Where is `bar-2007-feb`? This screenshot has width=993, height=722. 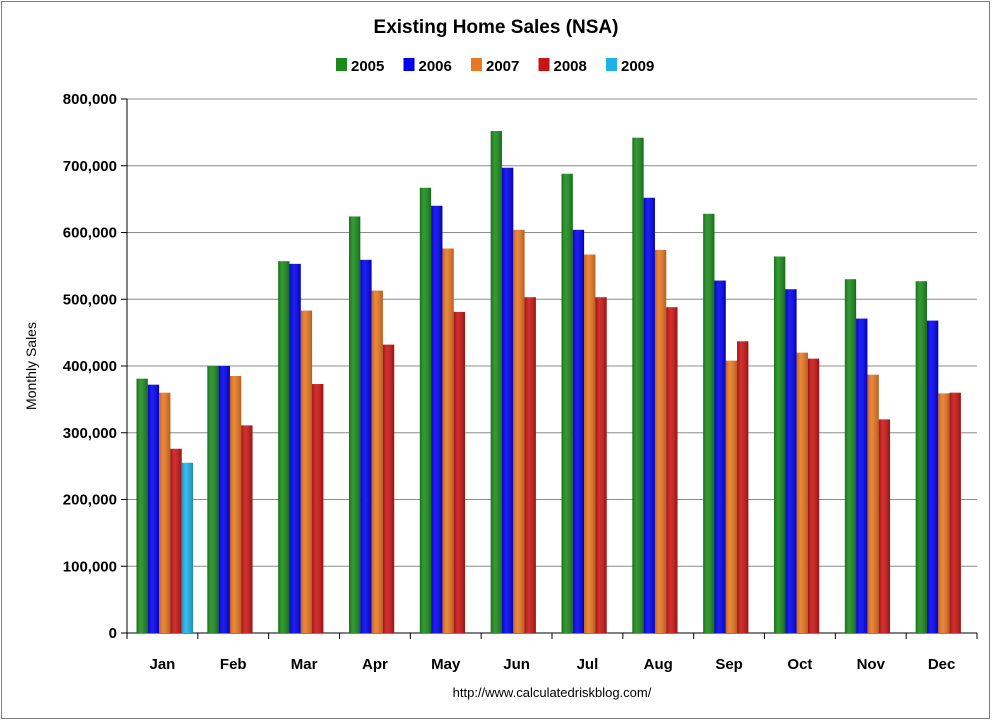
bar-2007-feb is located at coordinates (235, 504).